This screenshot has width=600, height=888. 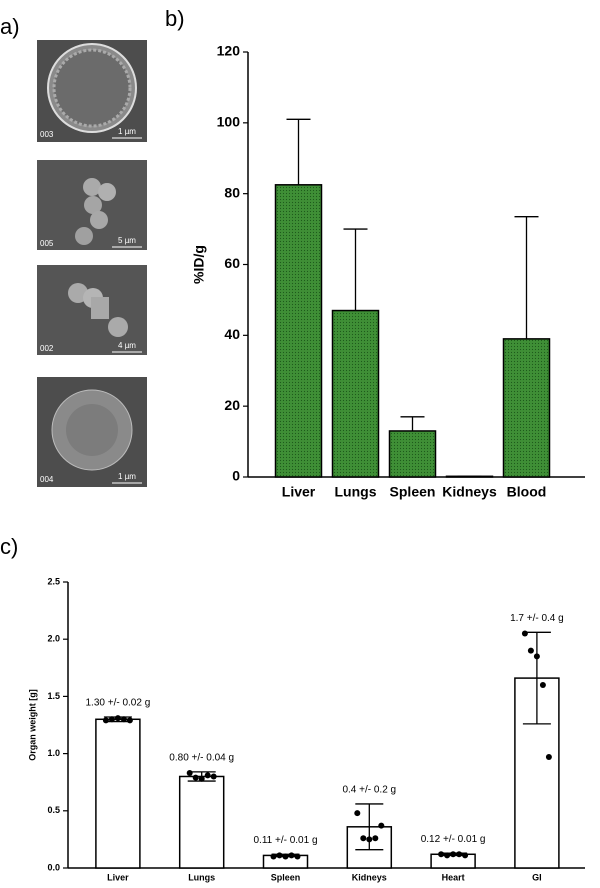 What do you see at coordinates (92, 205) in the screenshot?
I see `micrograph: 005 5 µm` at bounding box center [92, 205].